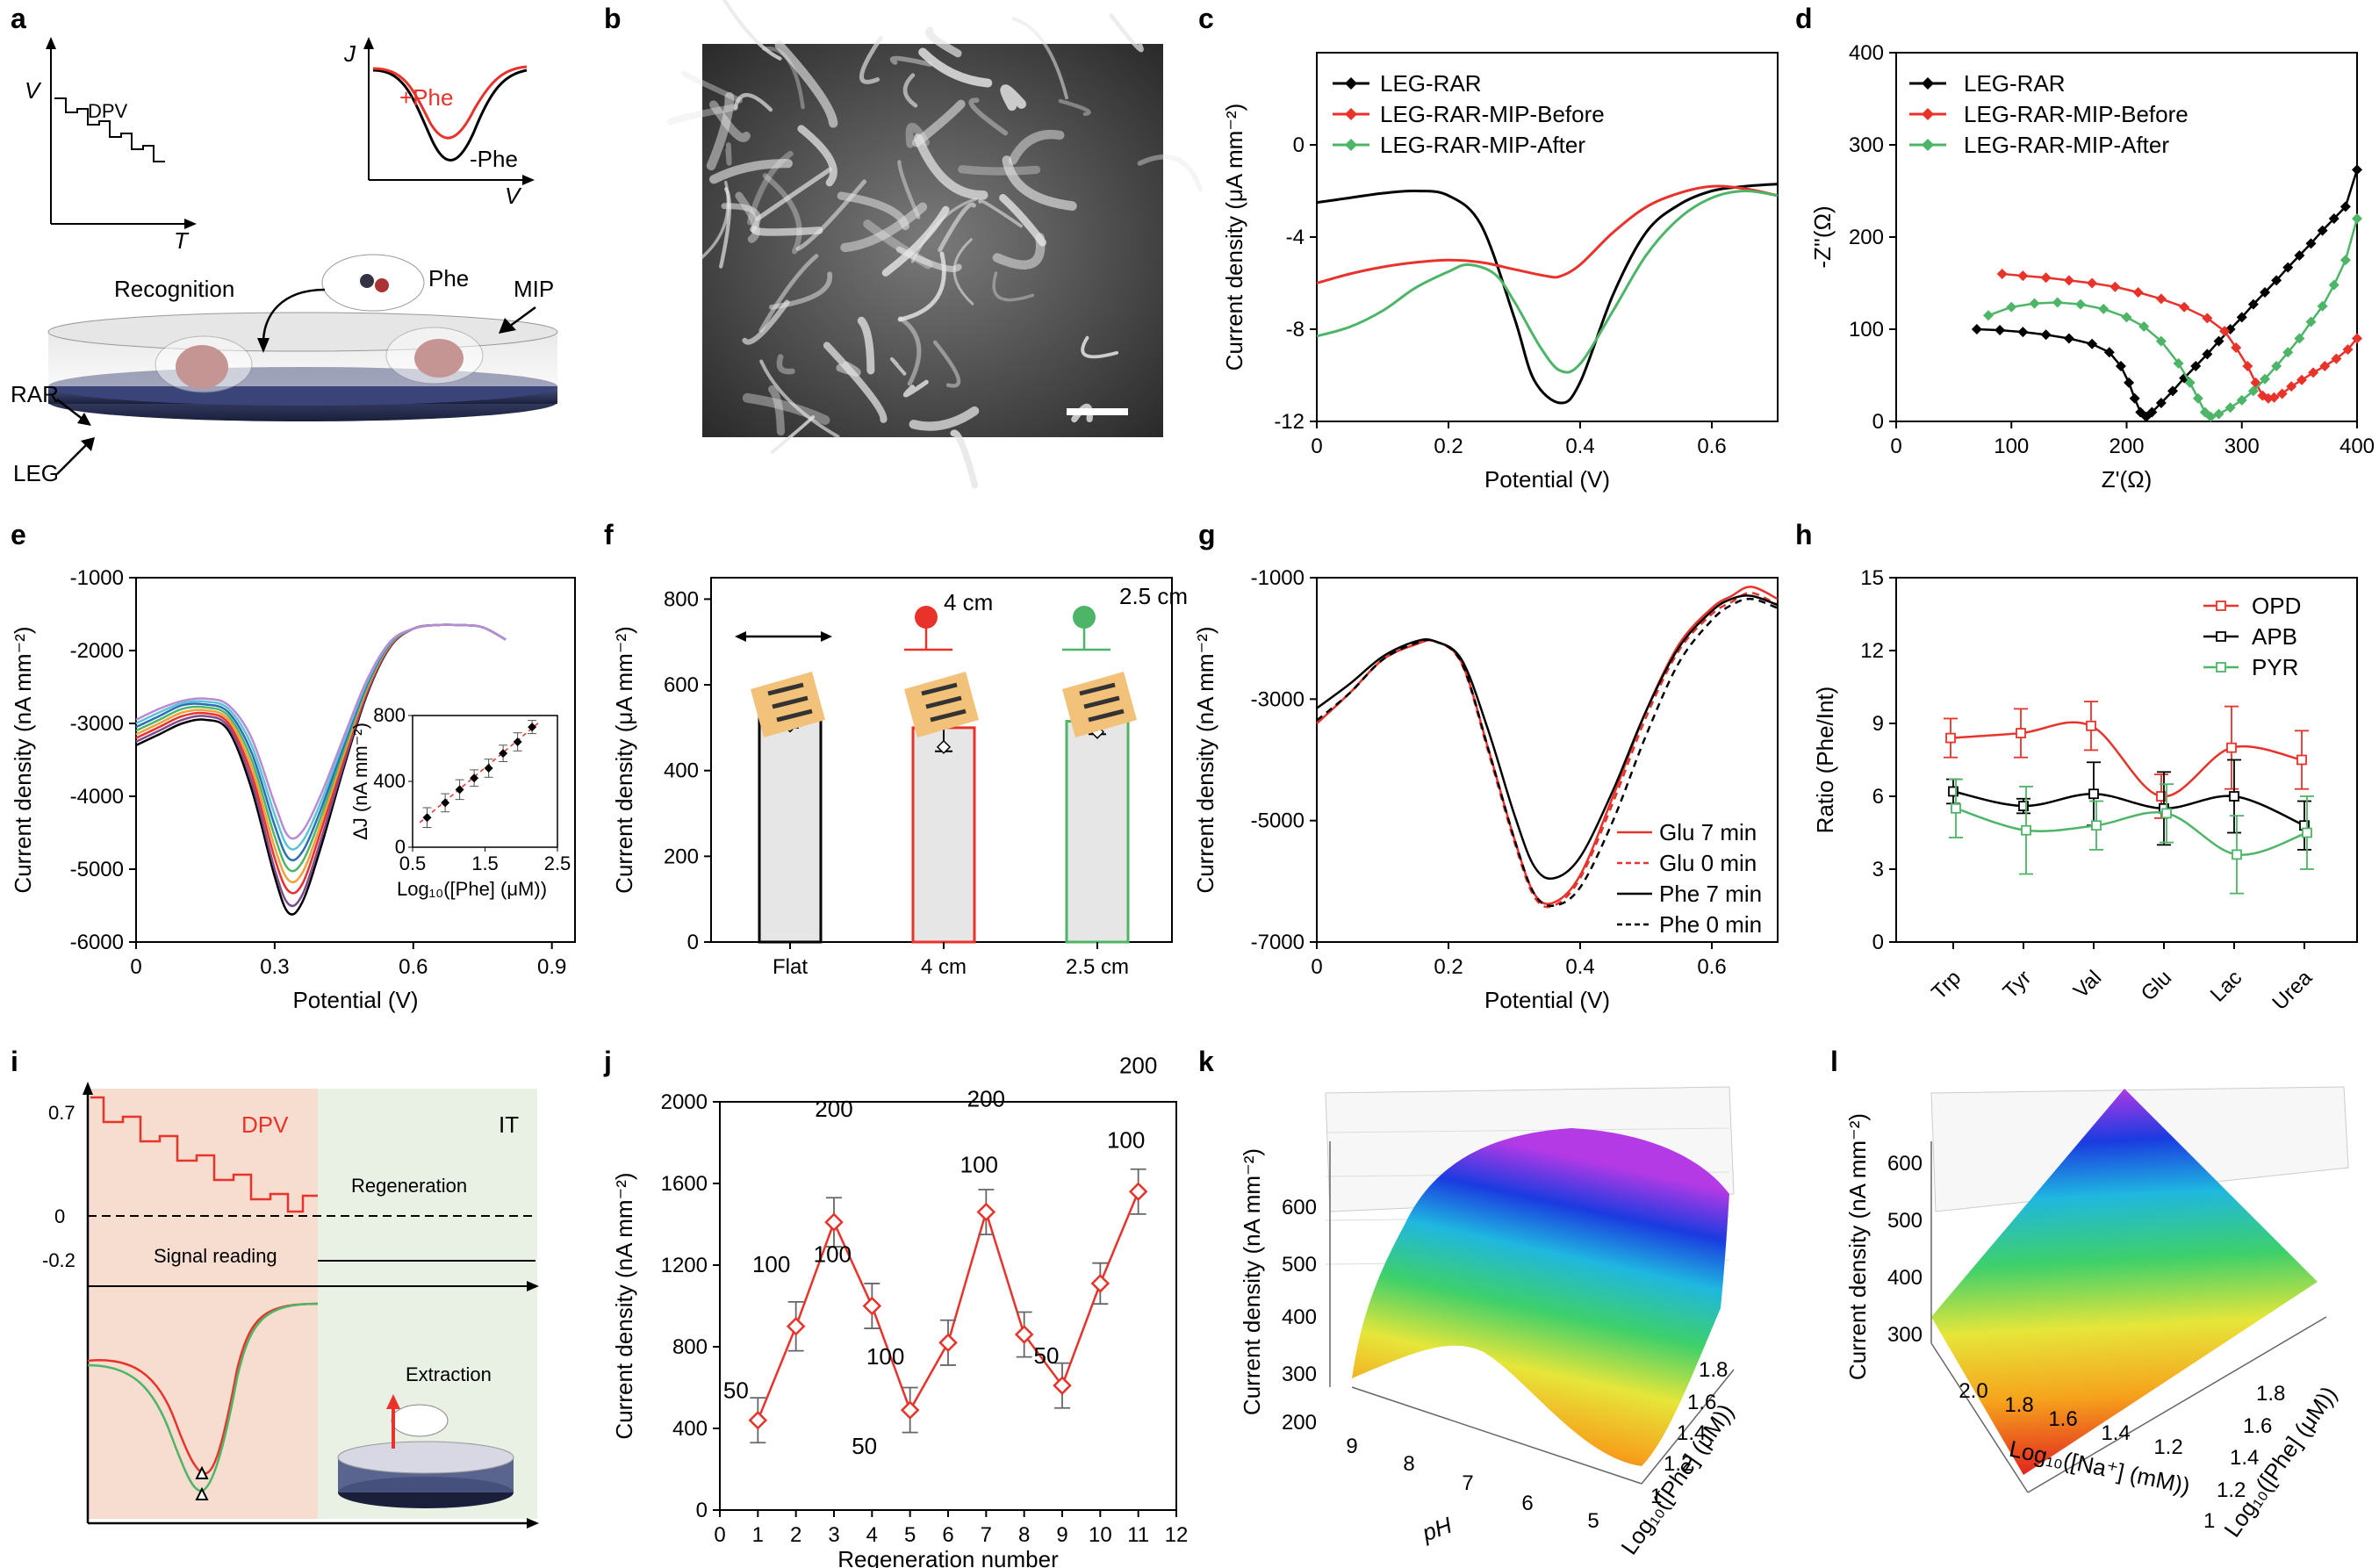 This screenshot has width=2379, height=1568. What do you see at coordinates (1711, 446) in the screenshot?
I see `x-tick-label: 0.6` at bounding box center [1711, 446].